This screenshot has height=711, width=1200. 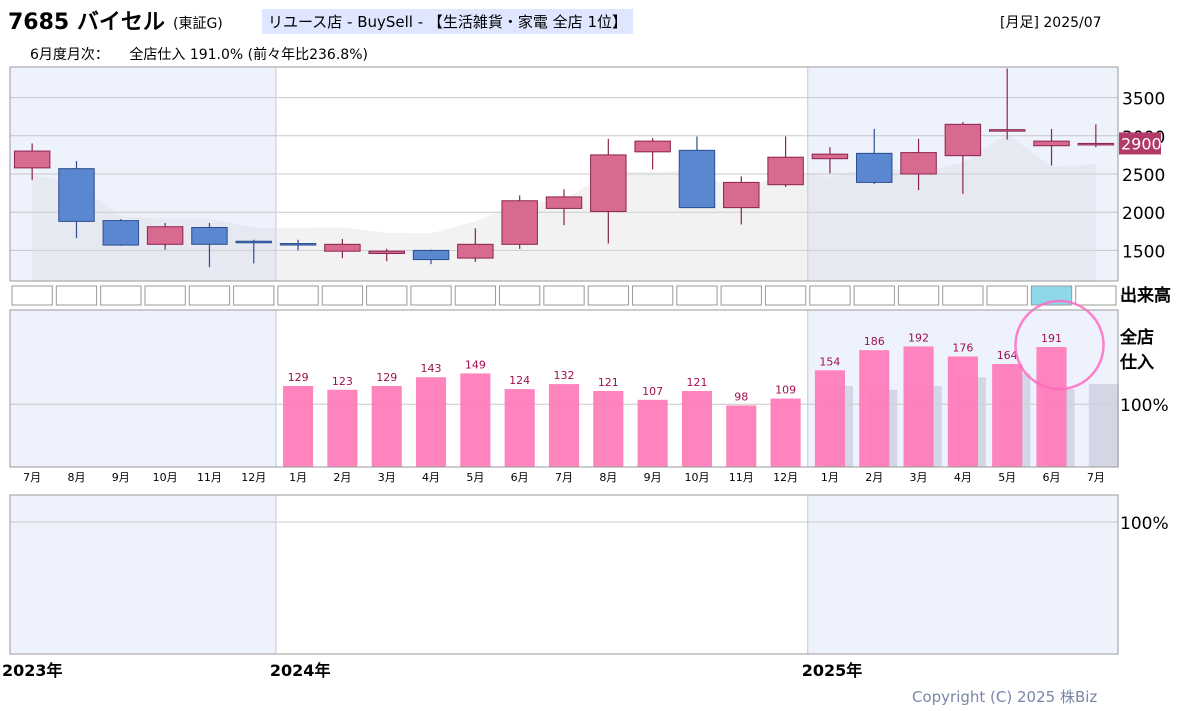 I want to click on purchase-bar-label: 109, so click(x=785, y=390).